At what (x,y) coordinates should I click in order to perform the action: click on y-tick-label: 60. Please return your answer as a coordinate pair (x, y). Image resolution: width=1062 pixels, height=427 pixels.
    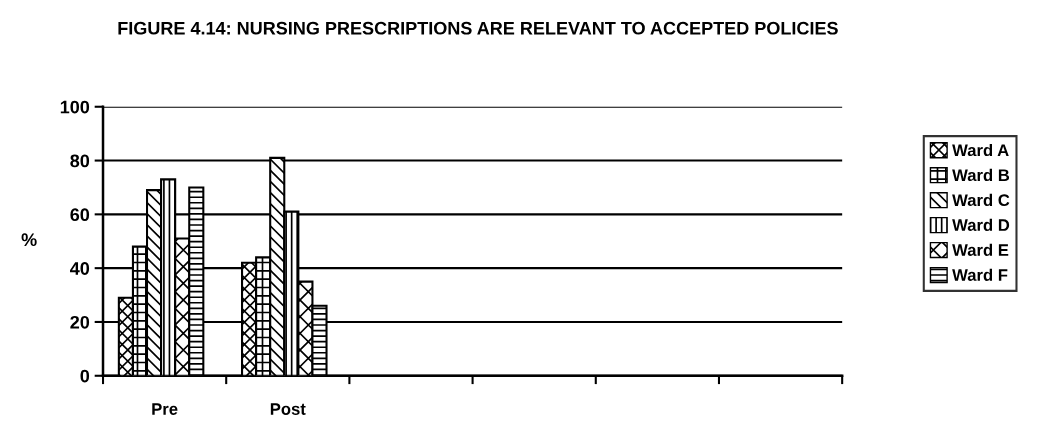
    Looking at the image, I should click on (80, 215).